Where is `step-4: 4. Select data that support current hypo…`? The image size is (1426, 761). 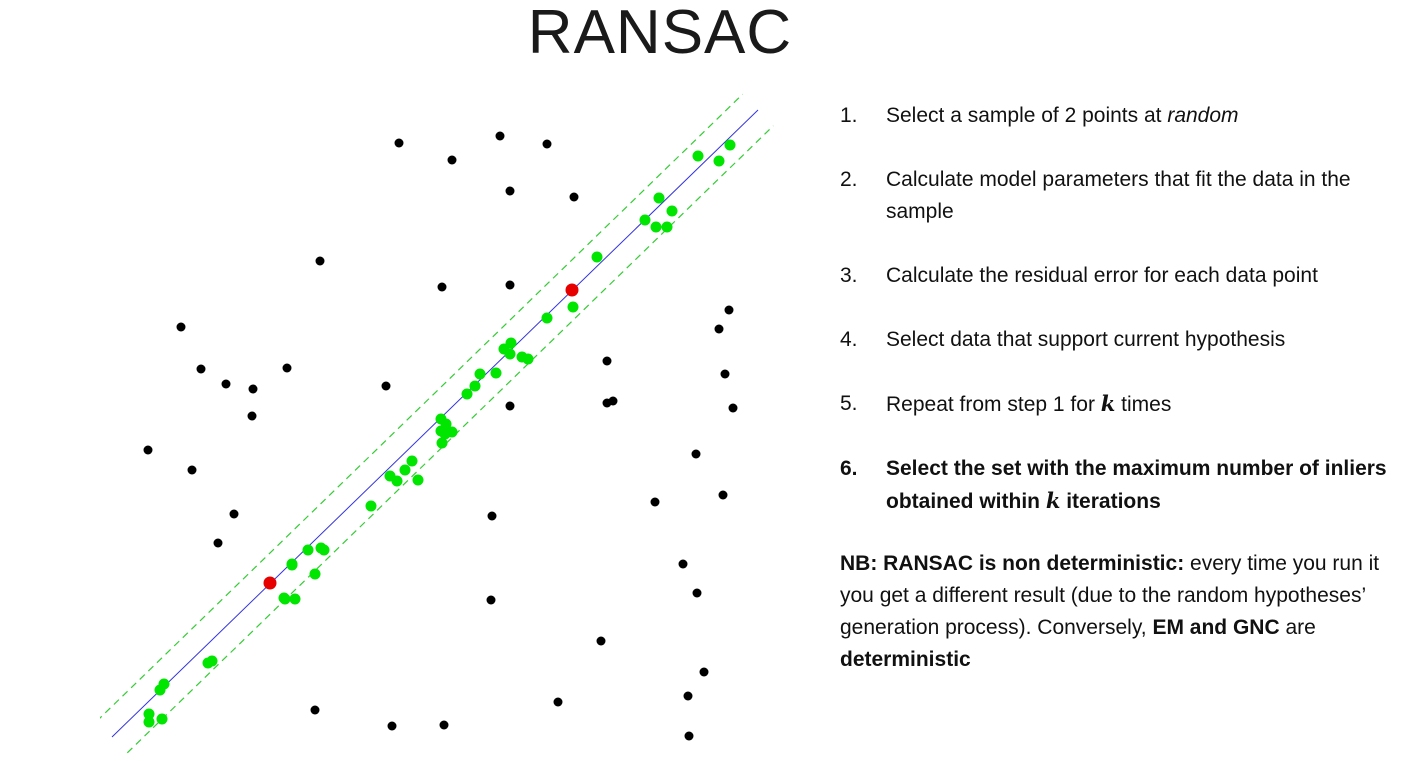 step-4: 4. Select data that support current hypo… is located at coordinates (1123, 340).